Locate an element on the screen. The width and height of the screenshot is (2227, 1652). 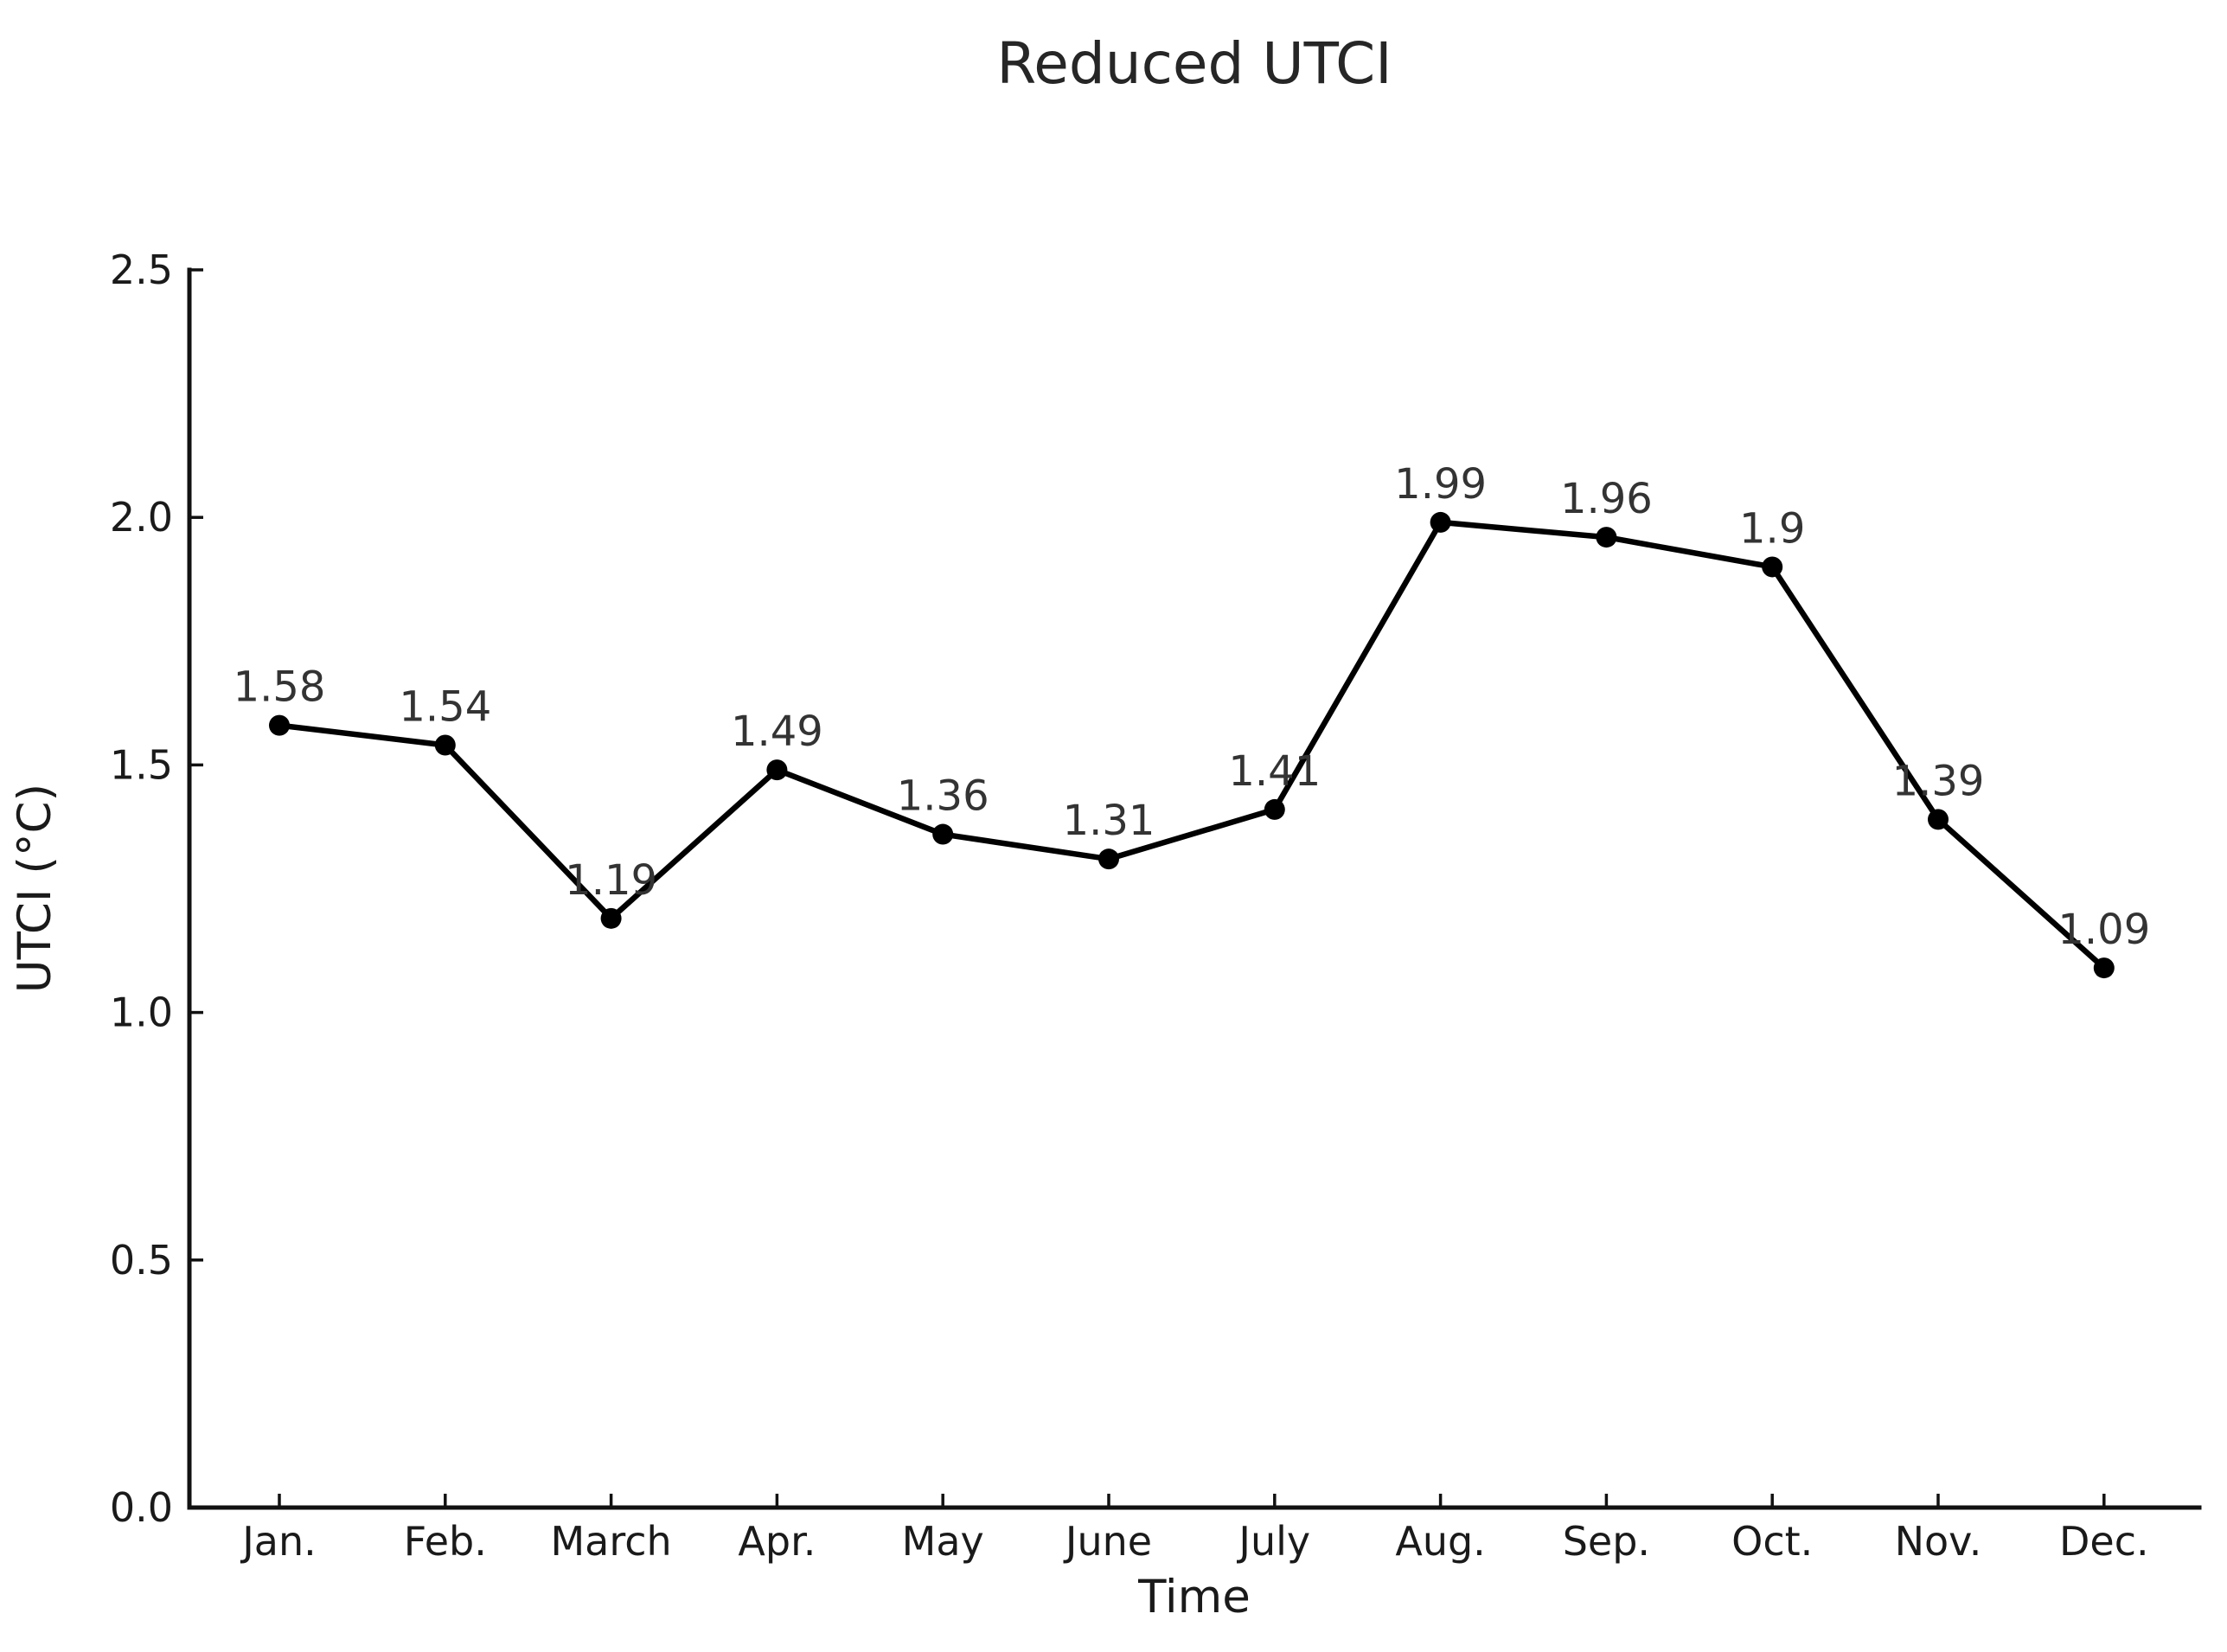
x-tick-label-jan: Jan. is located at coordinates (278, 1541).